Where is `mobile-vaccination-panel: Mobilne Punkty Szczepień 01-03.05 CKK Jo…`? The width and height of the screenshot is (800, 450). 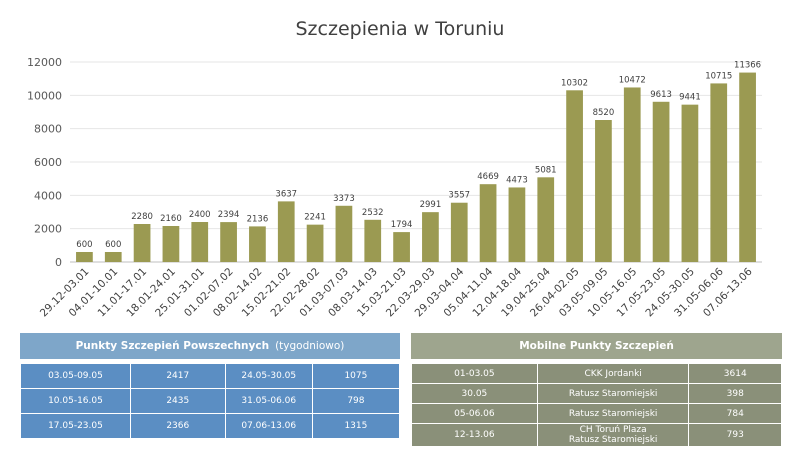 mobile-vaccination-panel: Mobilne Punkty Szczepień 01-03.05 CKK Jo… is located at coordinates (596, 390).